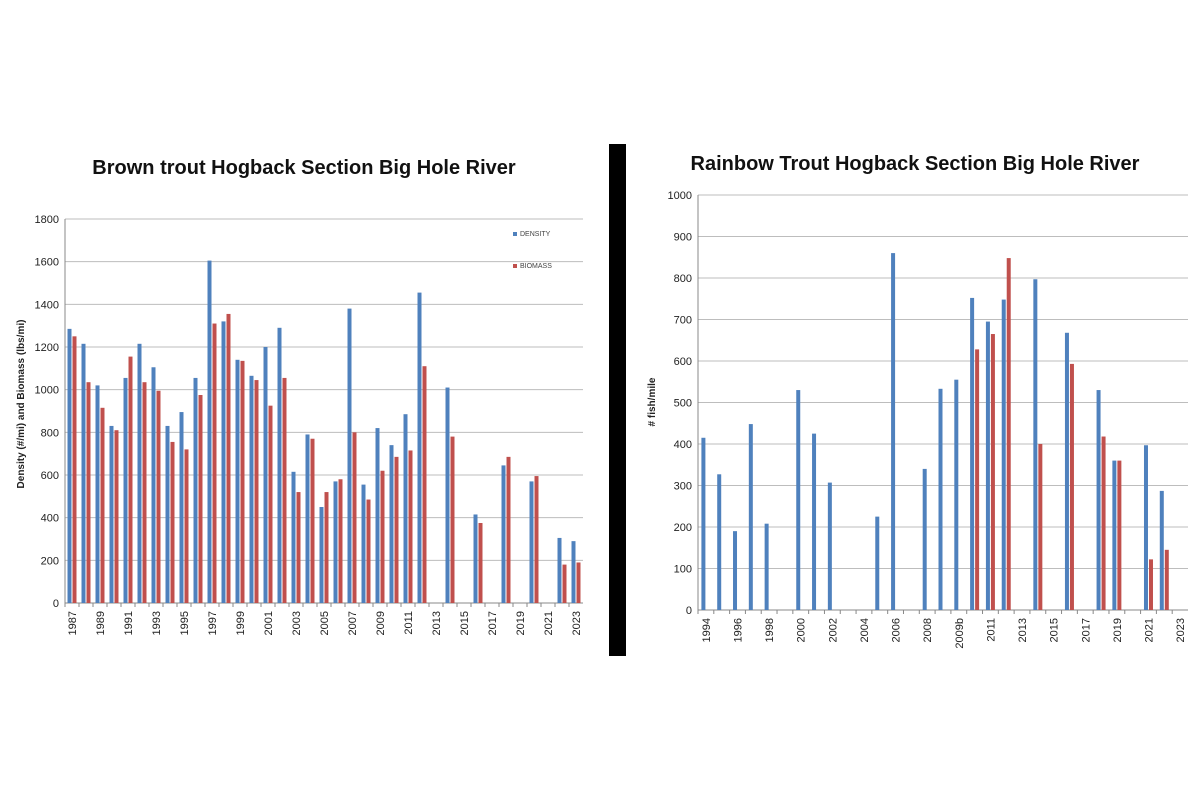 The width and height of the screenshot is (1200, 800). Describe the element at coordinates (1086, 630) in the screenshot. I see `chart-1-x-tick-label: 2017` at that location.